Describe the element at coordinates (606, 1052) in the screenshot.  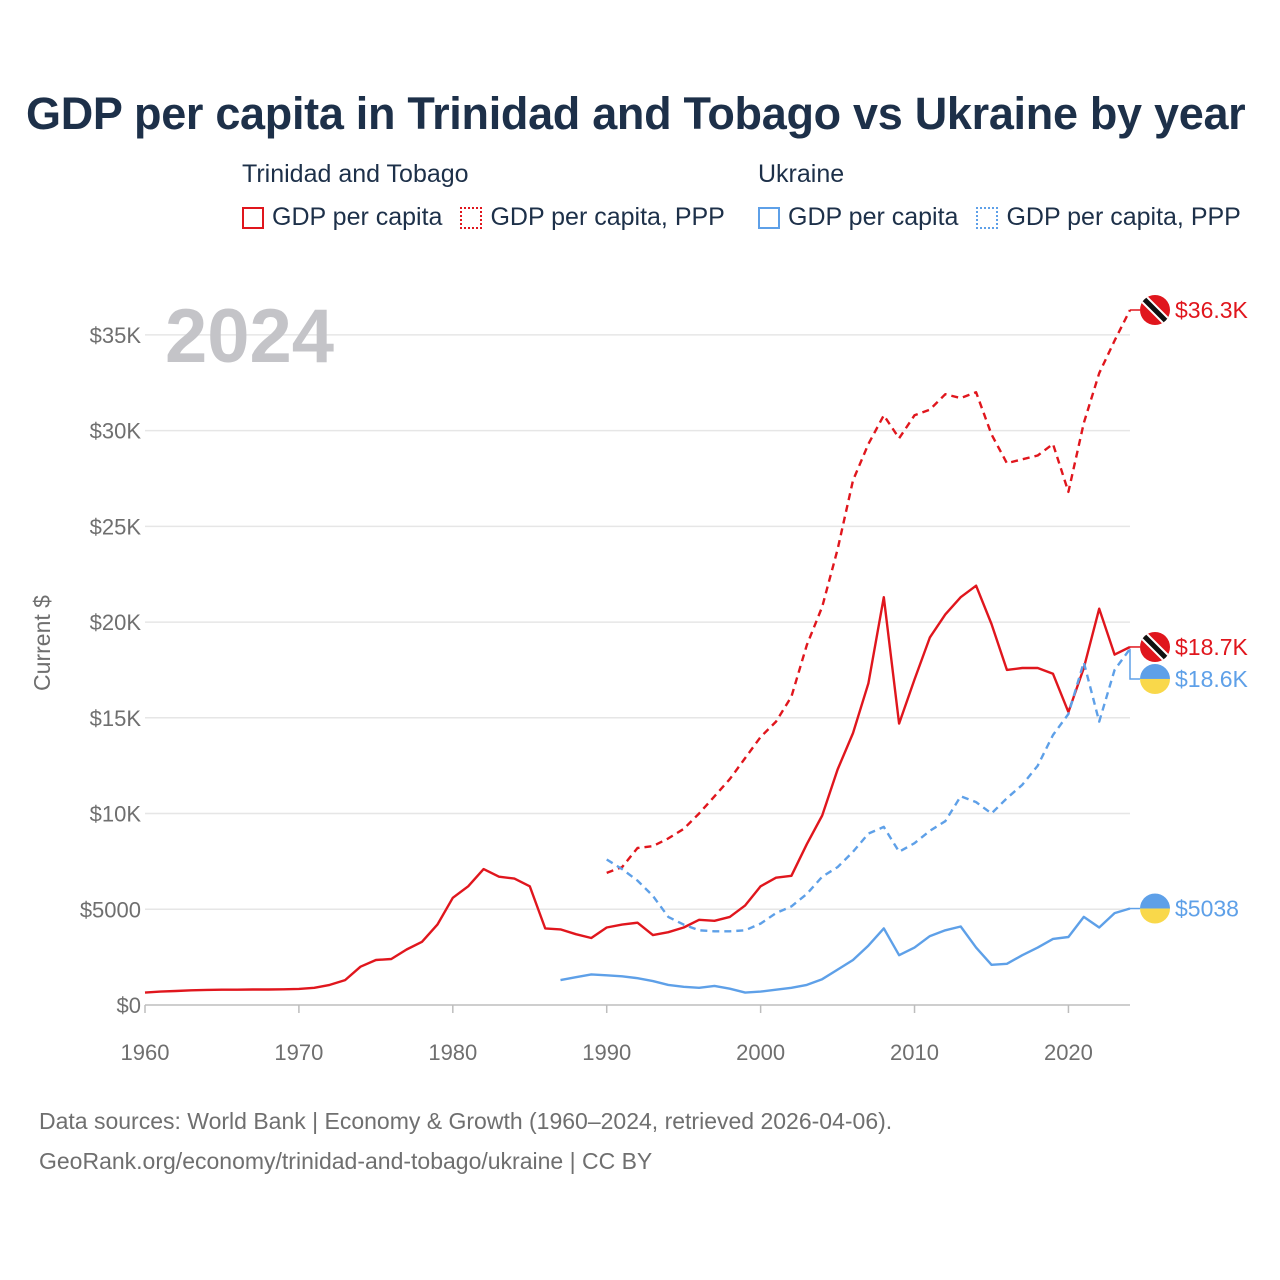
I see `x-tick-label: 1990` at that location.